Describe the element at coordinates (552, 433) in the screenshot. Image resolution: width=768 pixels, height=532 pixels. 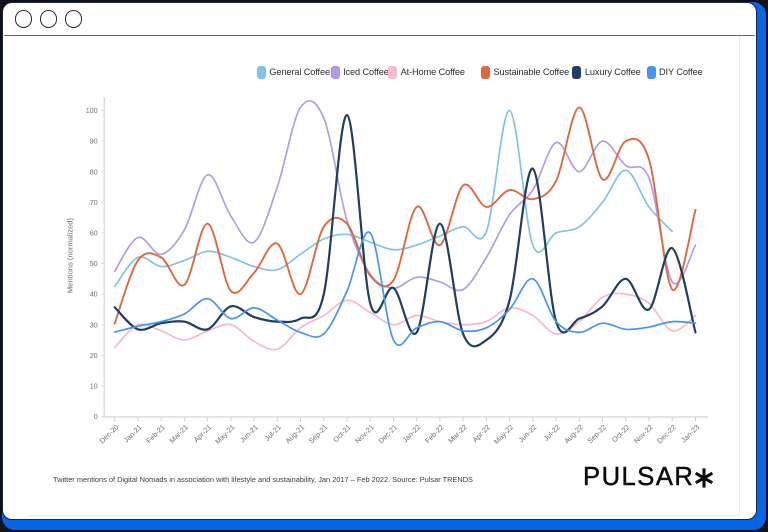
I see `svg-text: Jul-22` at that location.